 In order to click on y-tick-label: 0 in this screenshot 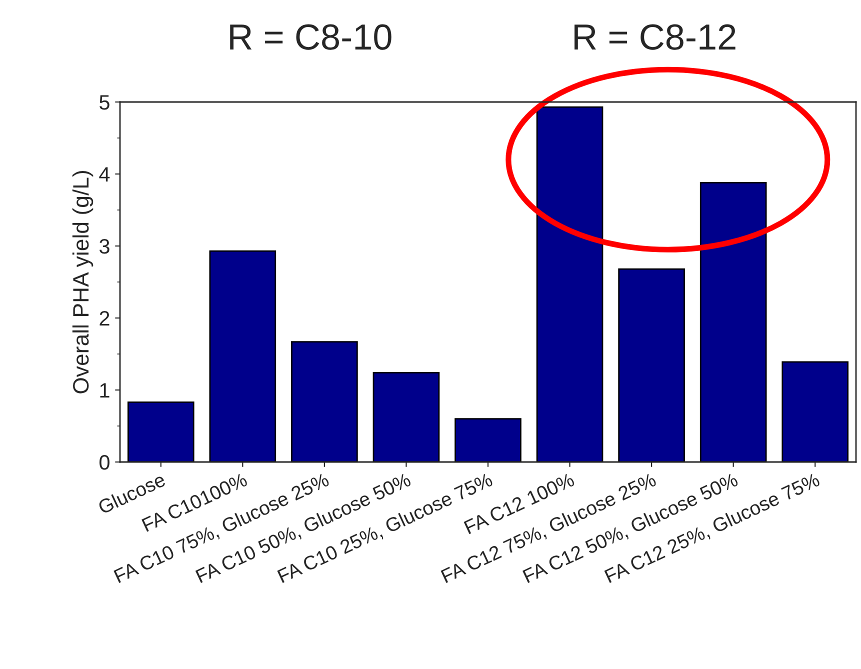, I will do `click(105, 462)`.